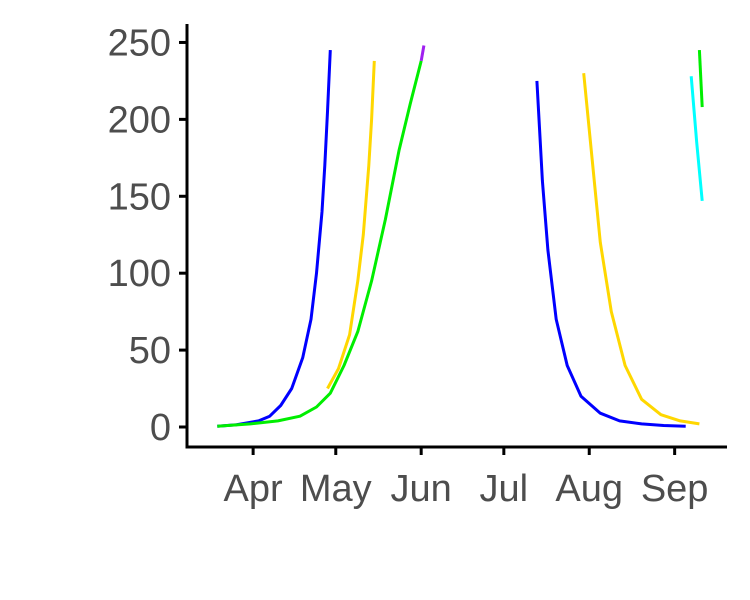 The height and width of the screenshot is (600, 750). I want to click on x-tick-label-5: Sep, so click(675, 489).